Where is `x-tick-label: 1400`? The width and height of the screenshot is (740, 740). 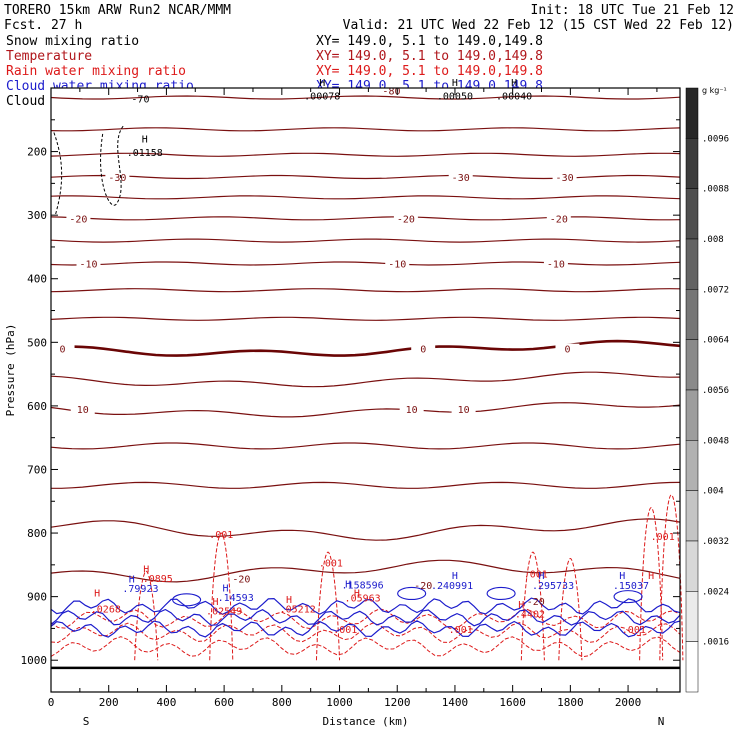 x-tick-label: 1400 is located at coordinates (455, 702).